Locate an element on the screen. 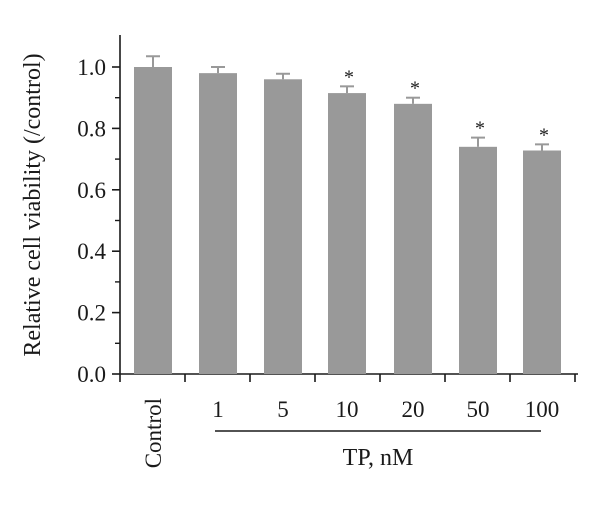 The width and height of the screenshot is (600, 512). y-tick-label: 0.4 is located at coordinates (91, 251).